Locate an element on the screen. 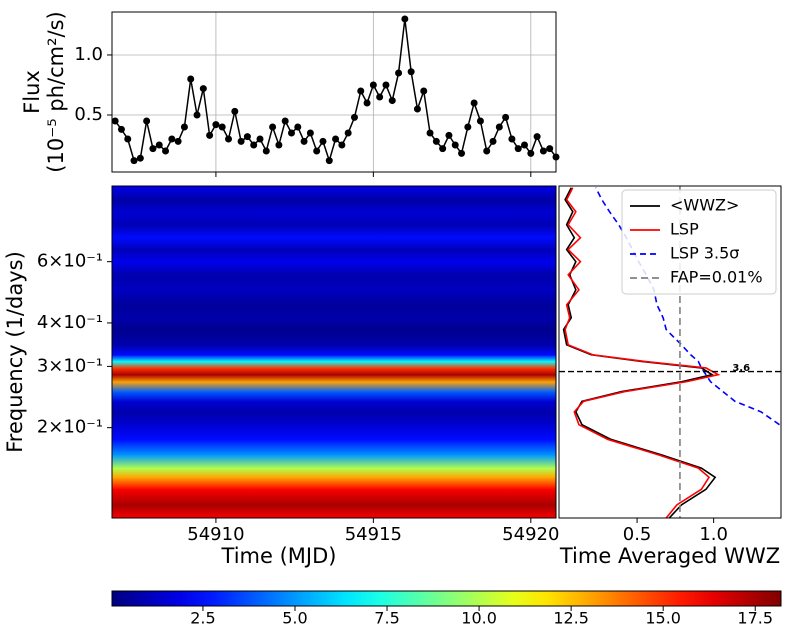  colorbar is located at coordinates (446, 598).